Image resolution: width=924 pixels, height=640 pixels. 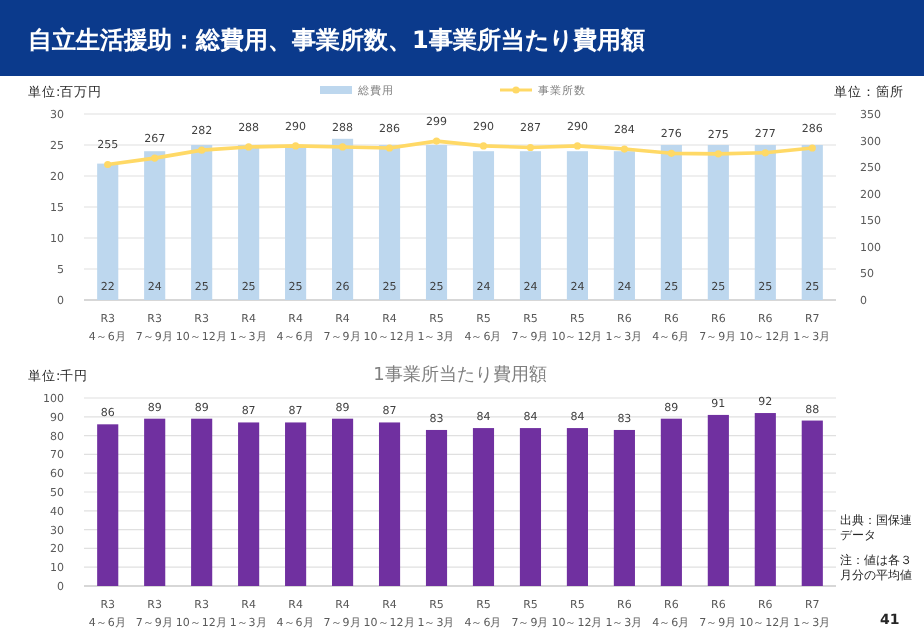 I want to click on chart-title: 1事業所当たり費用額, so click(x=460, y=375).